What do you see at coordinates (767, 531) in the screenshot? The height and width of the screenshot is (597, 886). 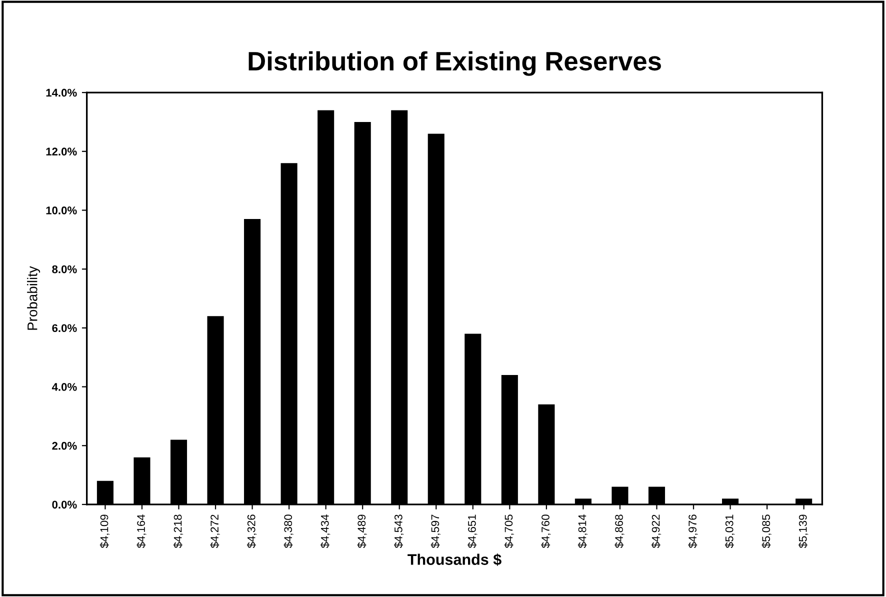 I see `x-tick-label: $5,085` at bounding box center [767, 531].